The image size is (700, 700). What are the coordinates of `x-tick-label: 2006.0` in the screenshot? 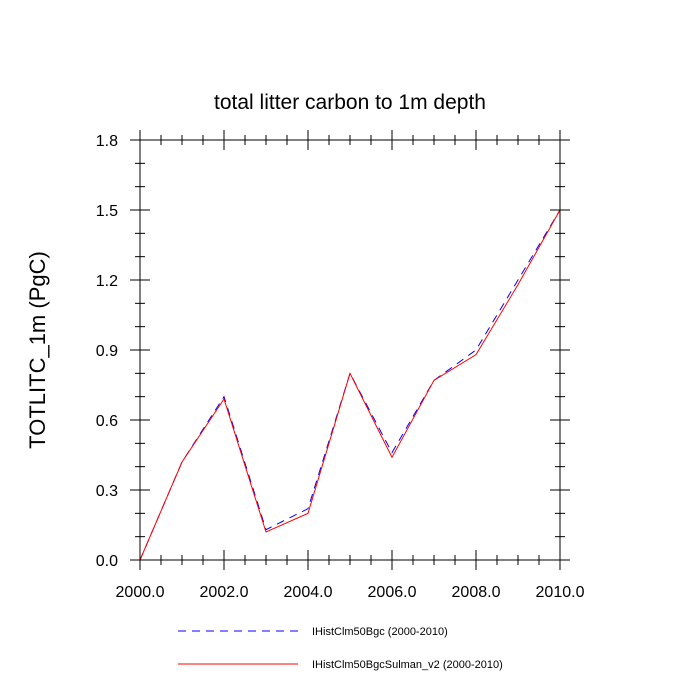 It's located at (392, 592).